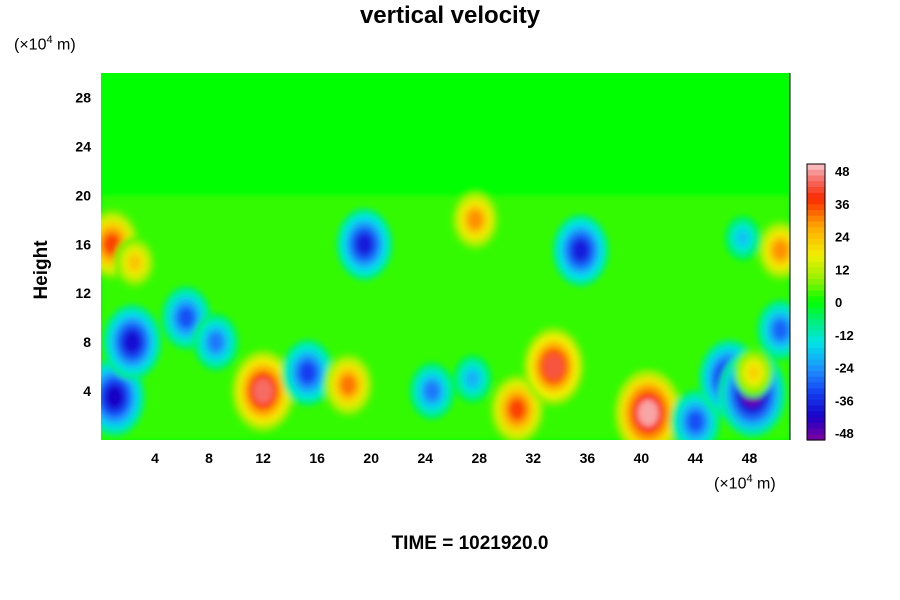  I want to click on y-unit-exponent: 4, so click(49, 40).